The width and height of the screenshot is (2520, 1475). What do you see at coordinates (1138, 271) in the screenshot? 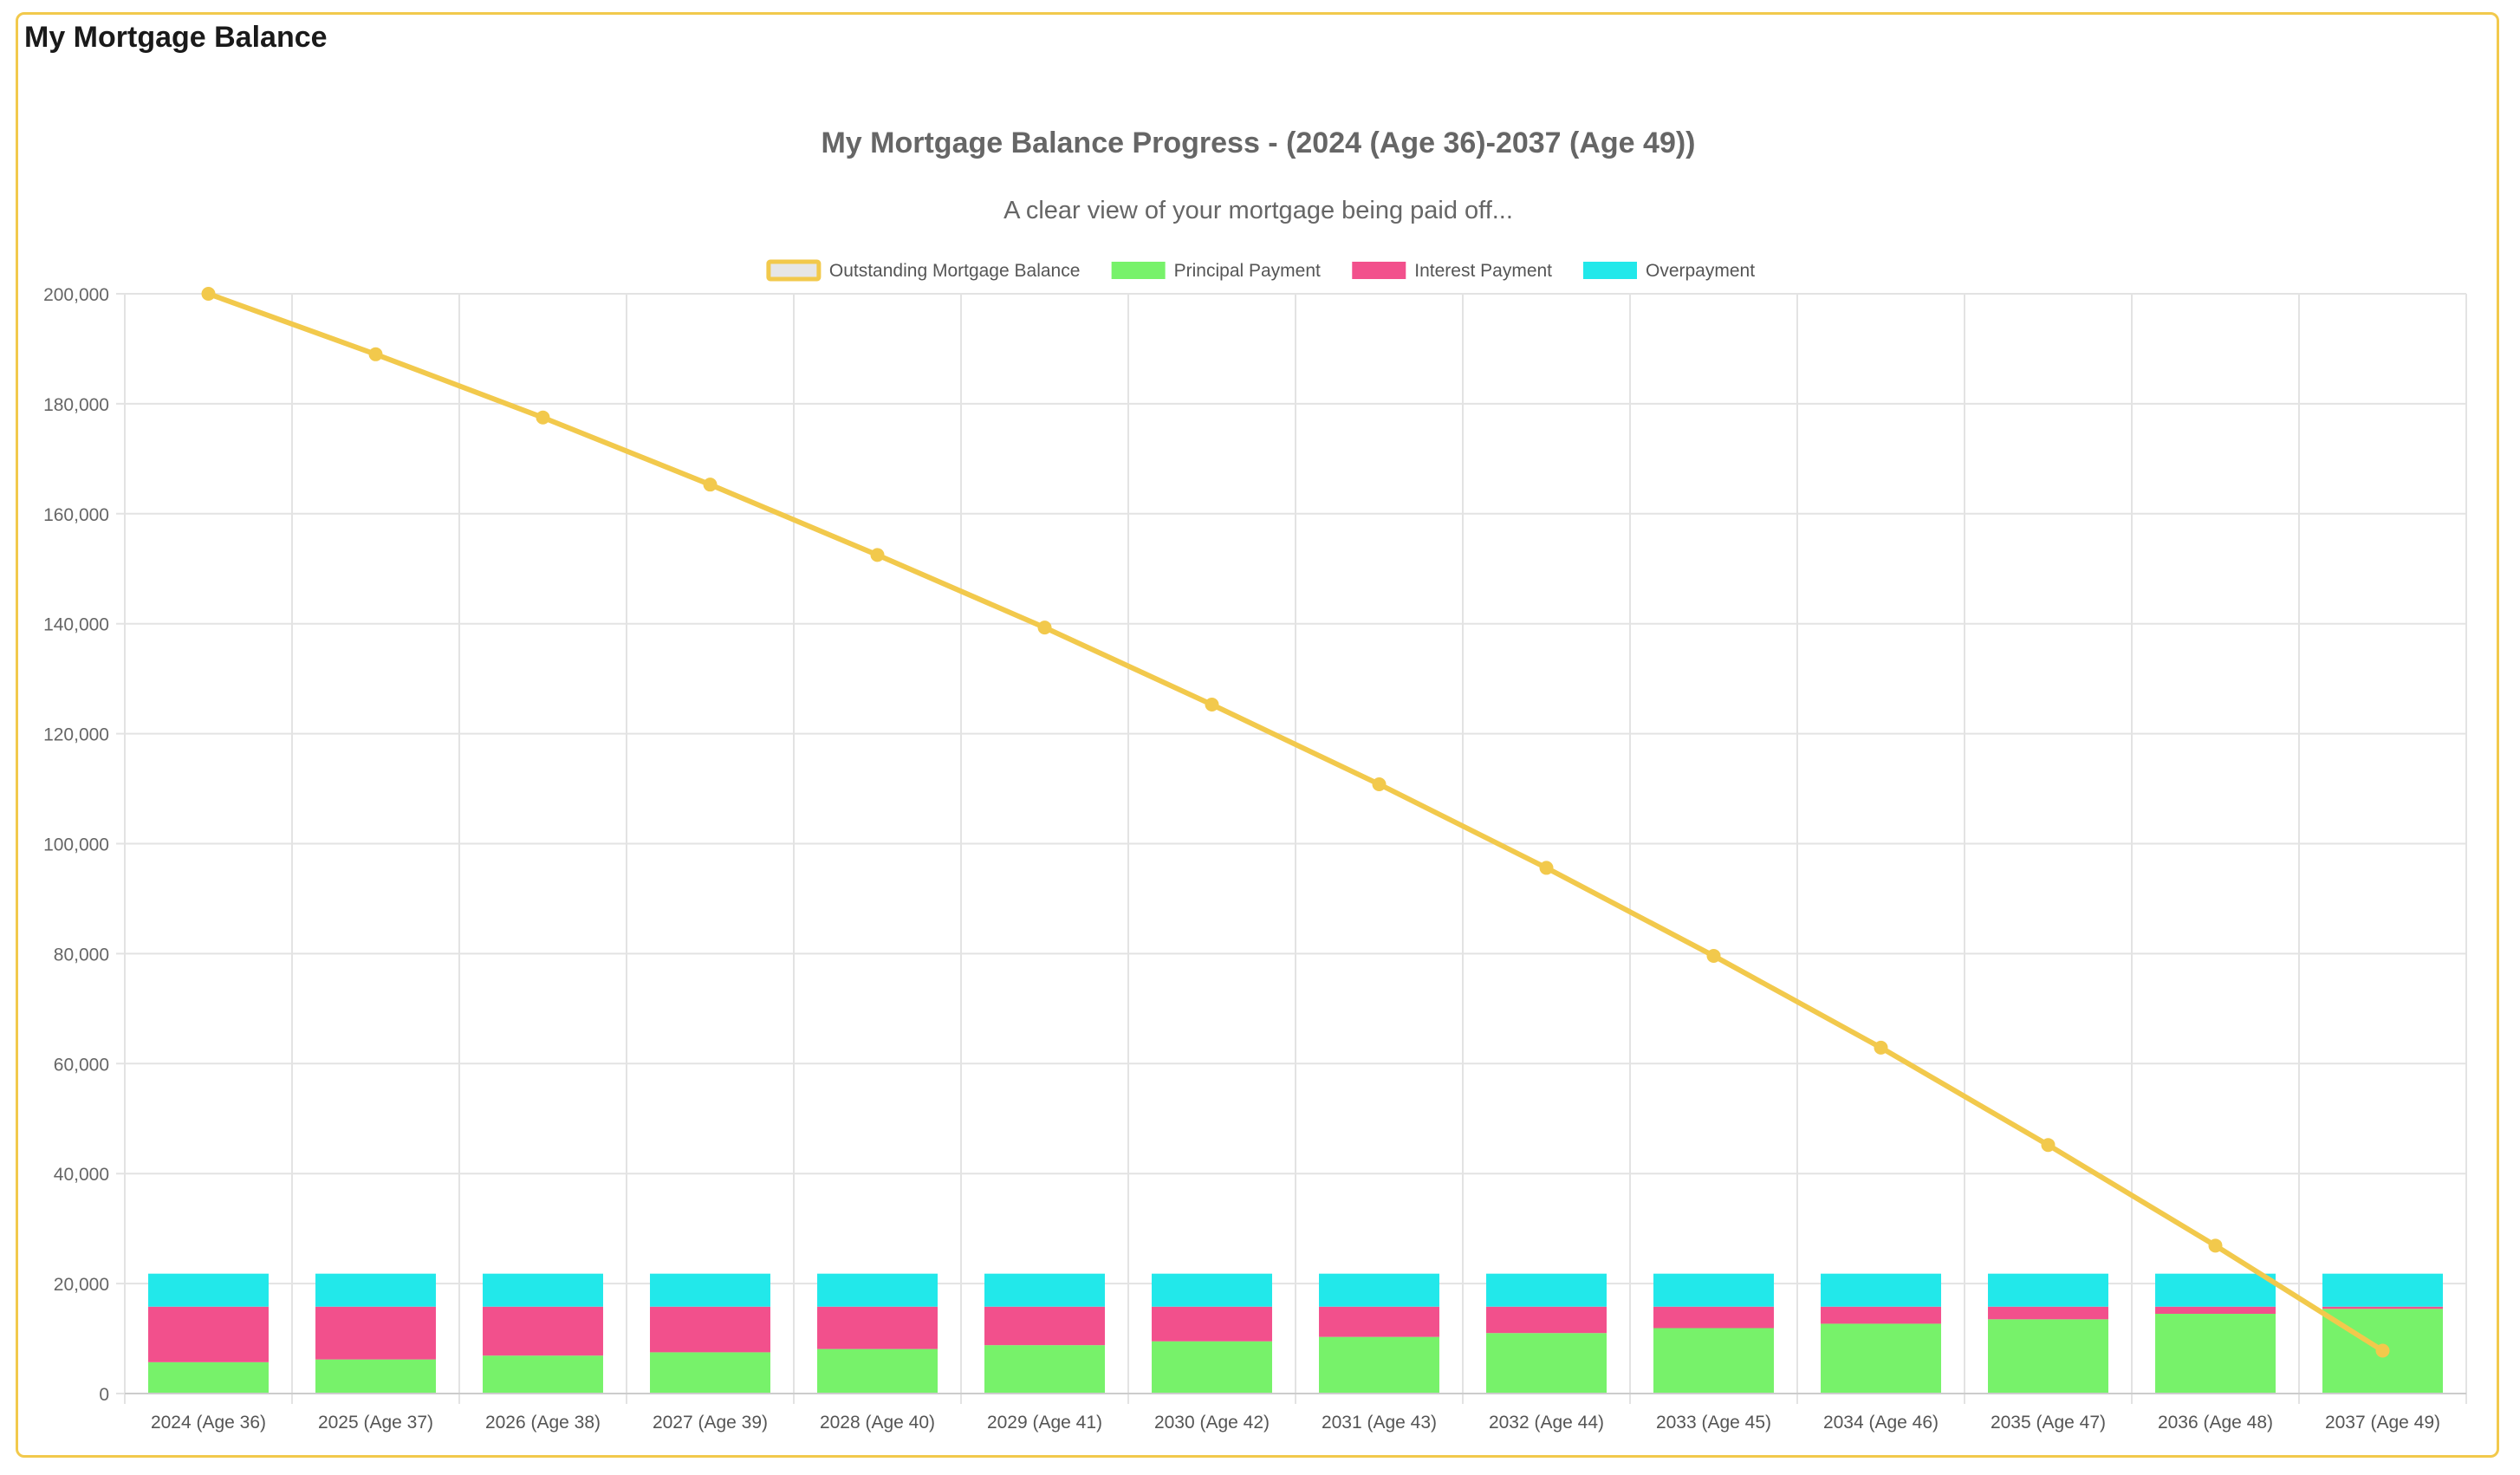
I see `principal-payment-legend-swatch` at bounding box center [1138, 271].